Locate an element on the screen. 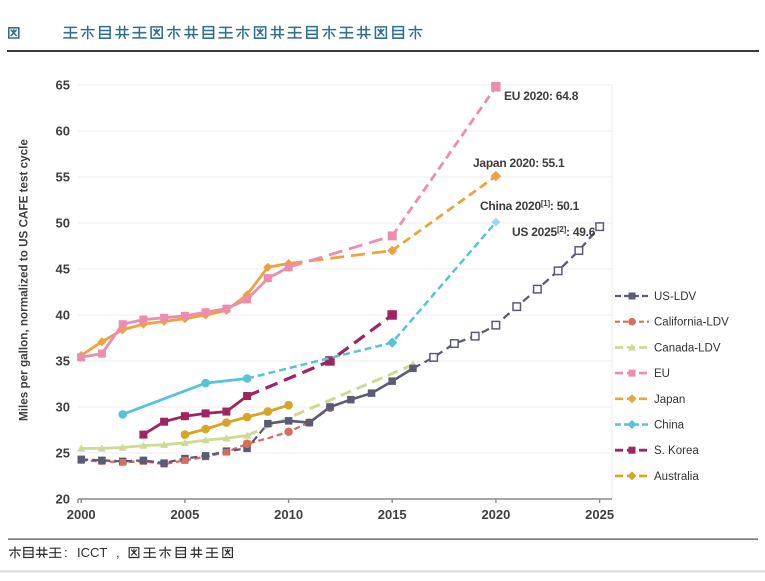  svg-text: 35 is located at coordinates (63, 361).